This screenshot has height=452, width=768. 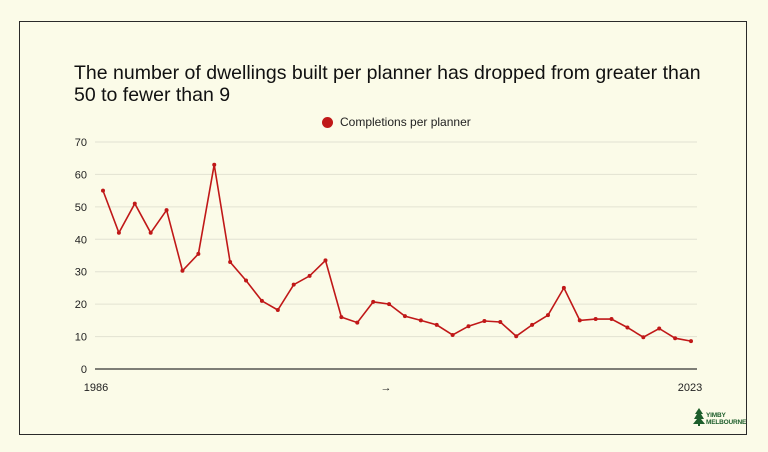 What do you see at coordinates (81, 273) in the screenshot?
I see `y-tick-label: 30` at bounding box center [81, 273].